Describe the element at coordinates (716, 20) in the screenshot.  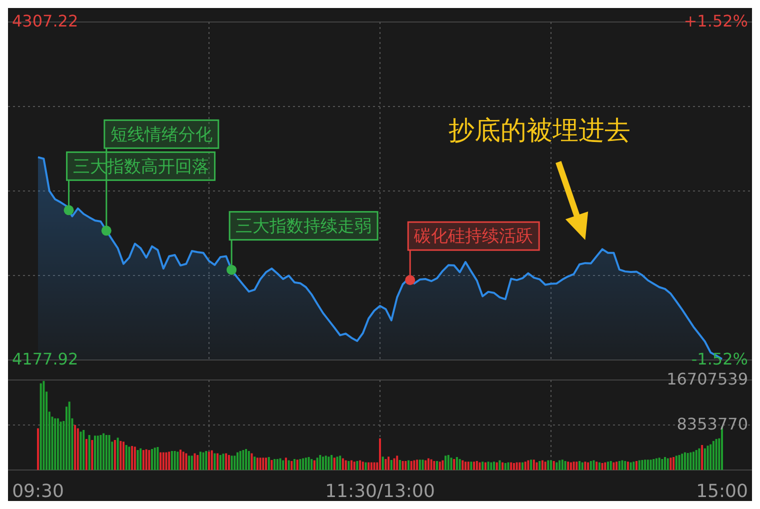
I see `y2-tick-label: +1.52%` at that location.